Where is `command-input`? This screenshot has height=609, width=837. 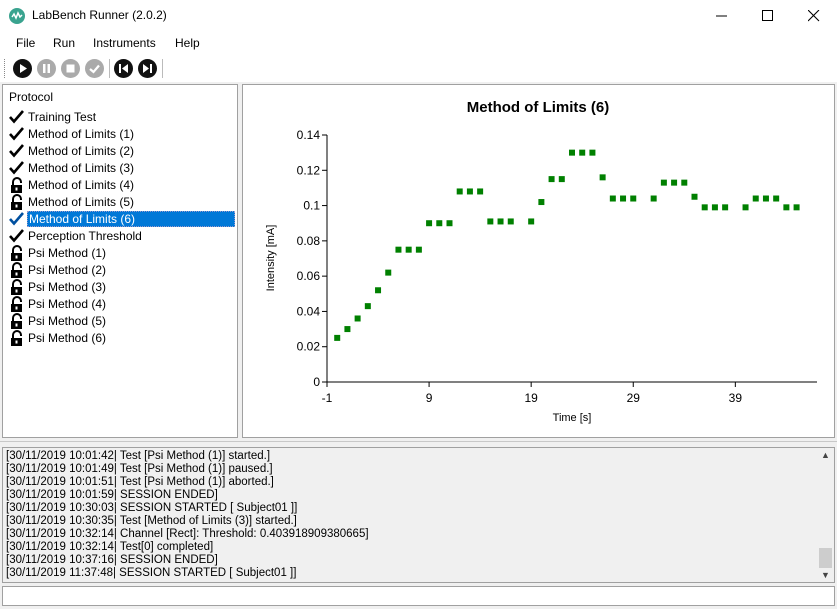 command-input is located at coordinates (418, 596).